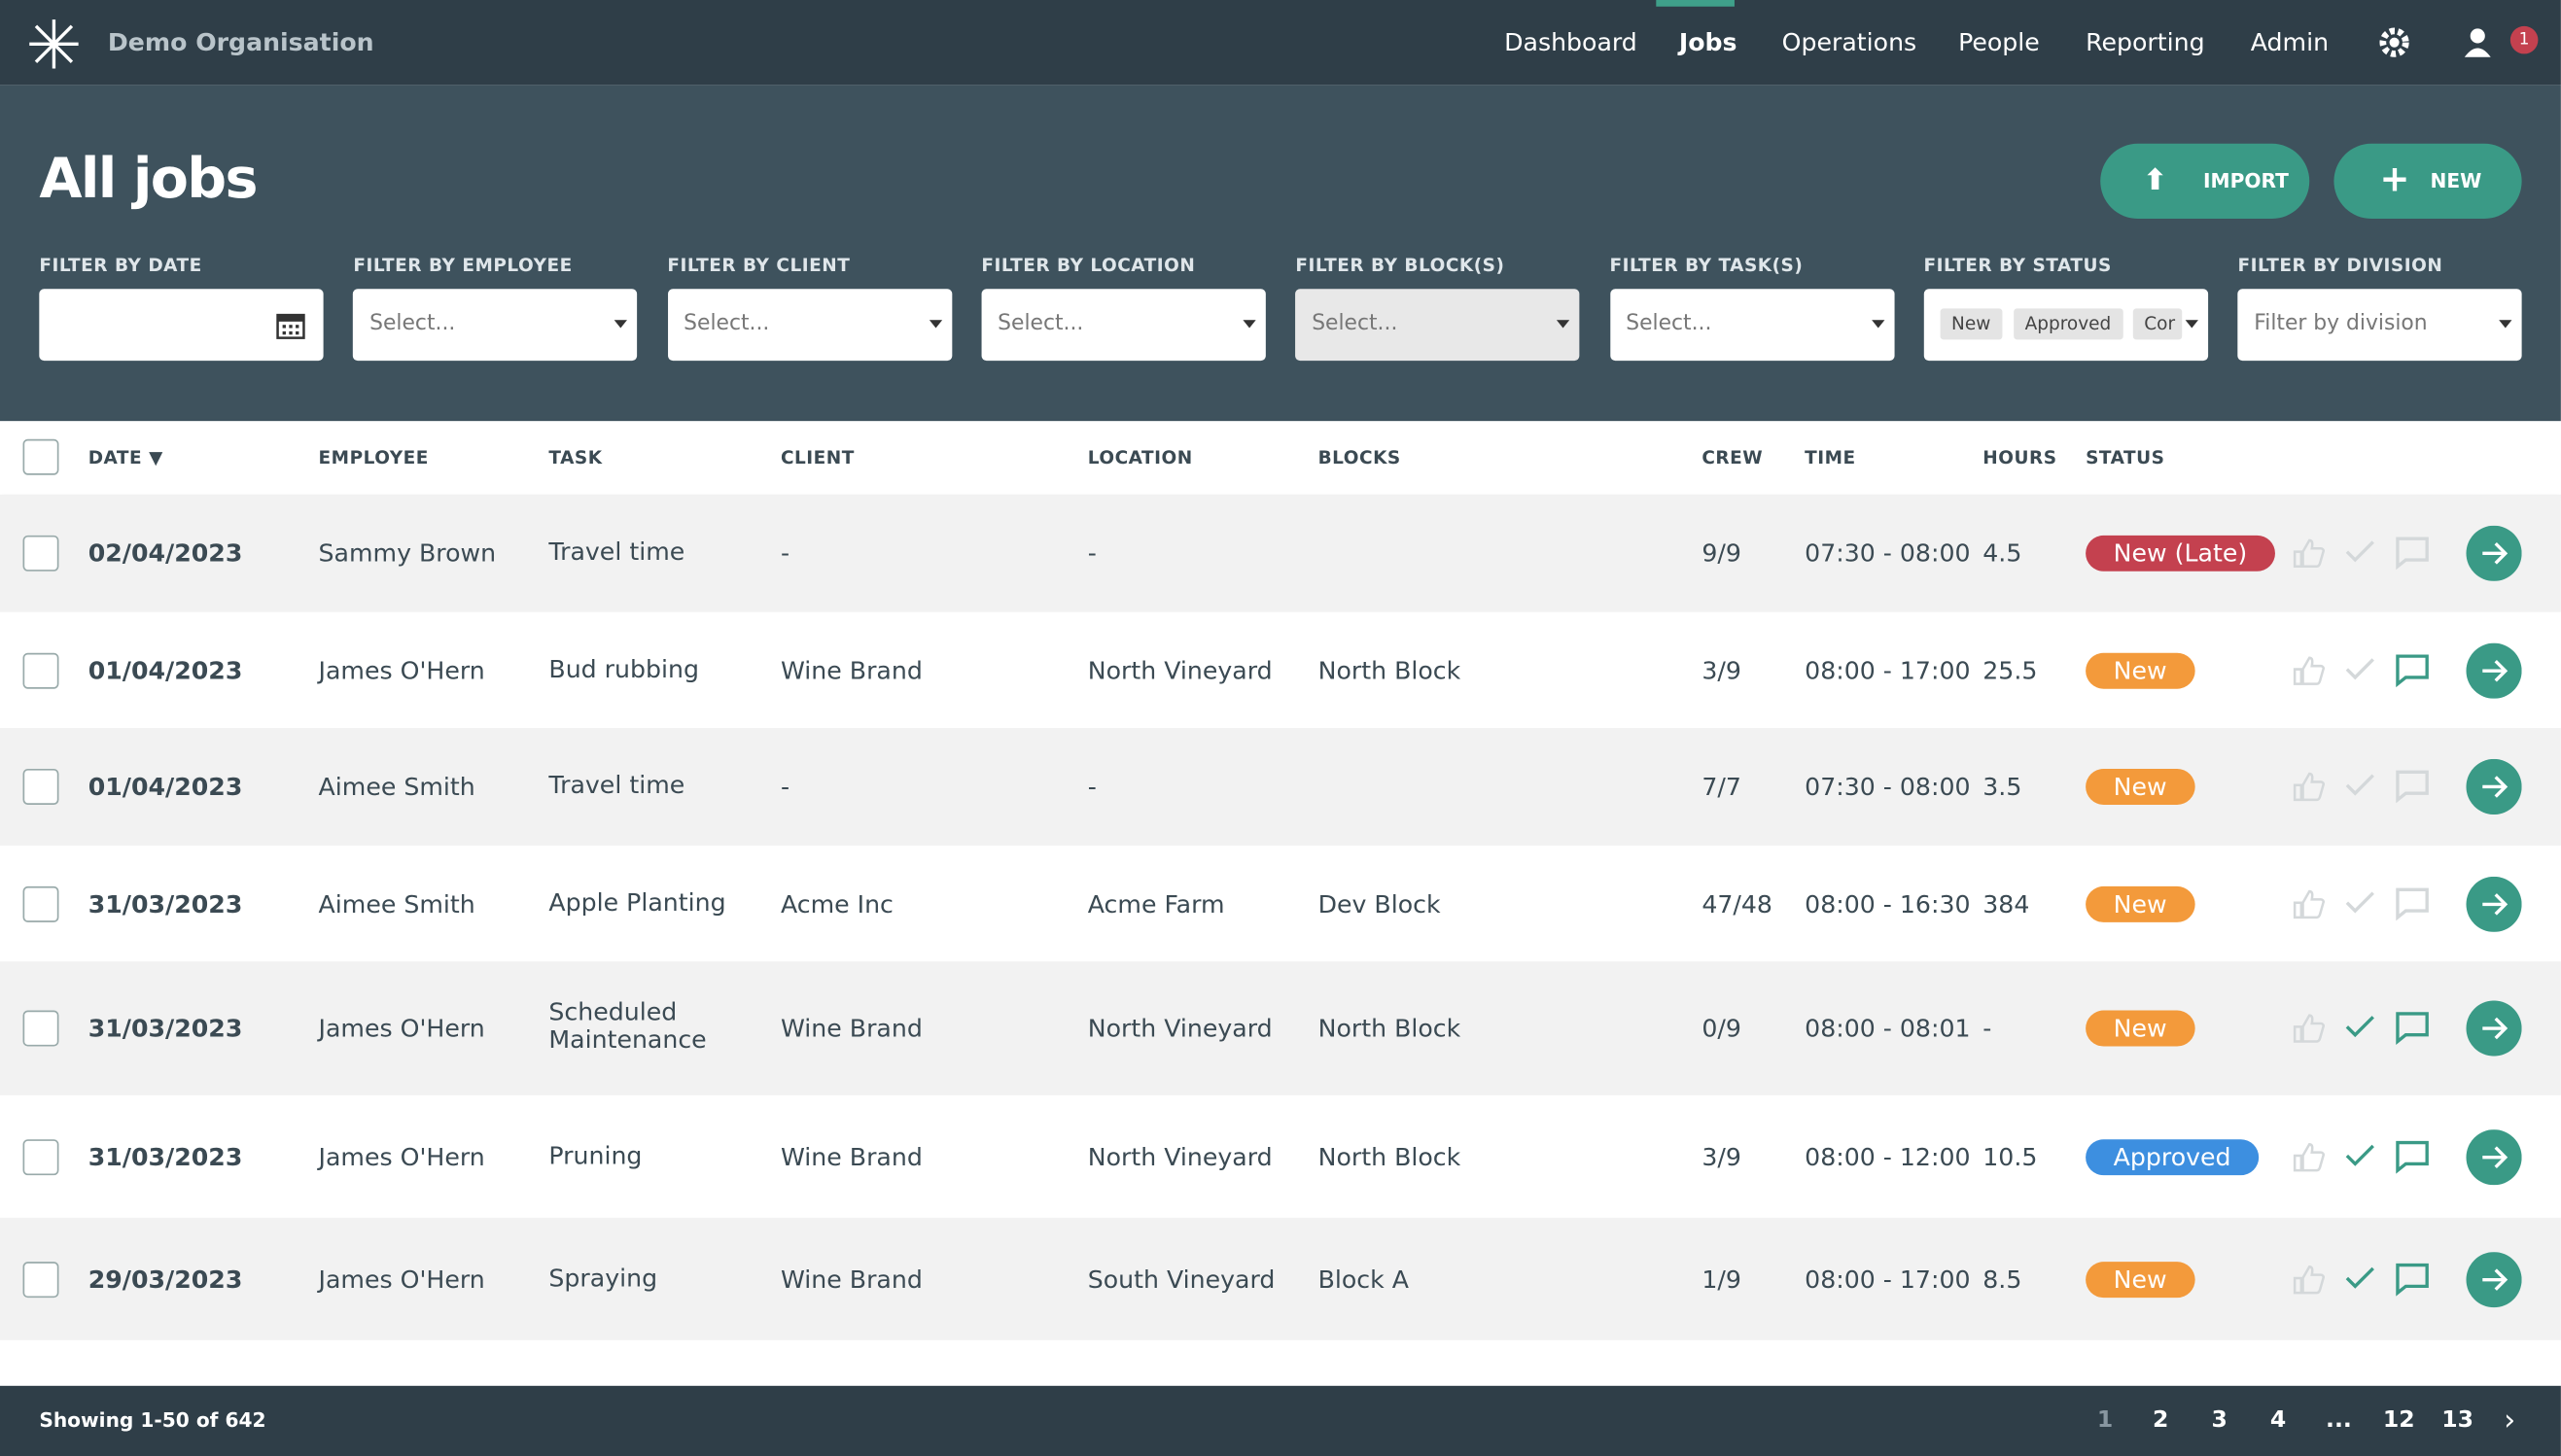  I want to click on next-page: ›, so click(2509, 1421).